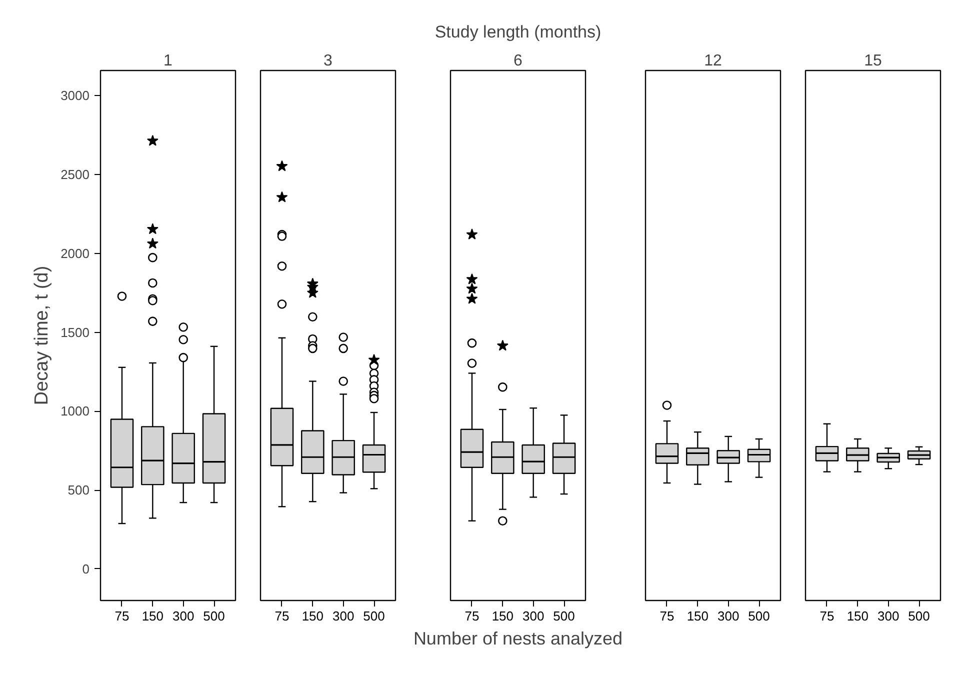 The width and height of the screenshot is (967, 693). What do you see at coordinates (75, 411) in the screenshot?
I see `y-tick-label: 1000` at bounding box center [75, 411].